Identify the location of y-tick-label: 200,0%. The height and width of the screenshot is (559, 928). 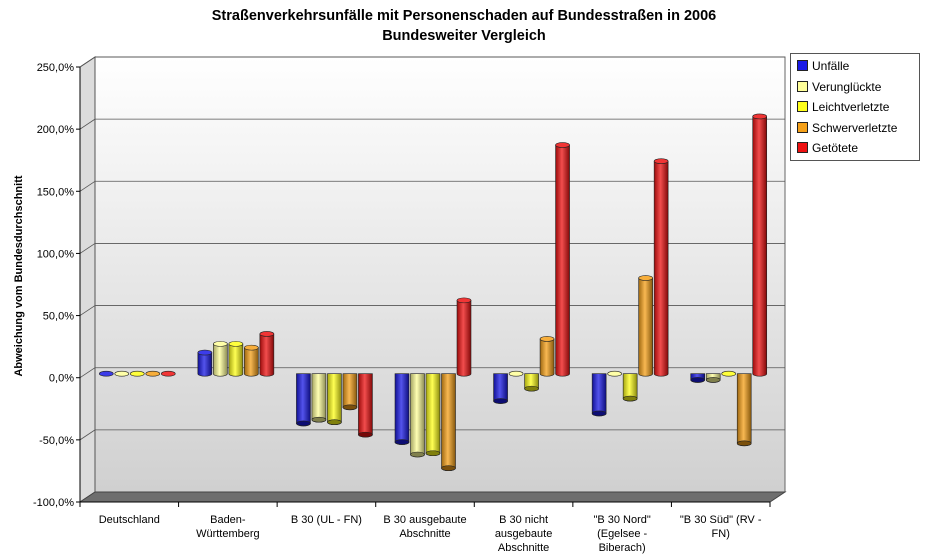
(56, 130).